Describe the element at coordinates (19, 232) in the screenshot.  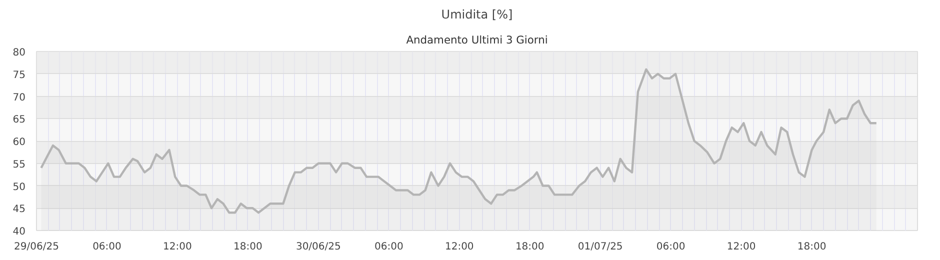
I see `y-tick-label: 40` at that location.